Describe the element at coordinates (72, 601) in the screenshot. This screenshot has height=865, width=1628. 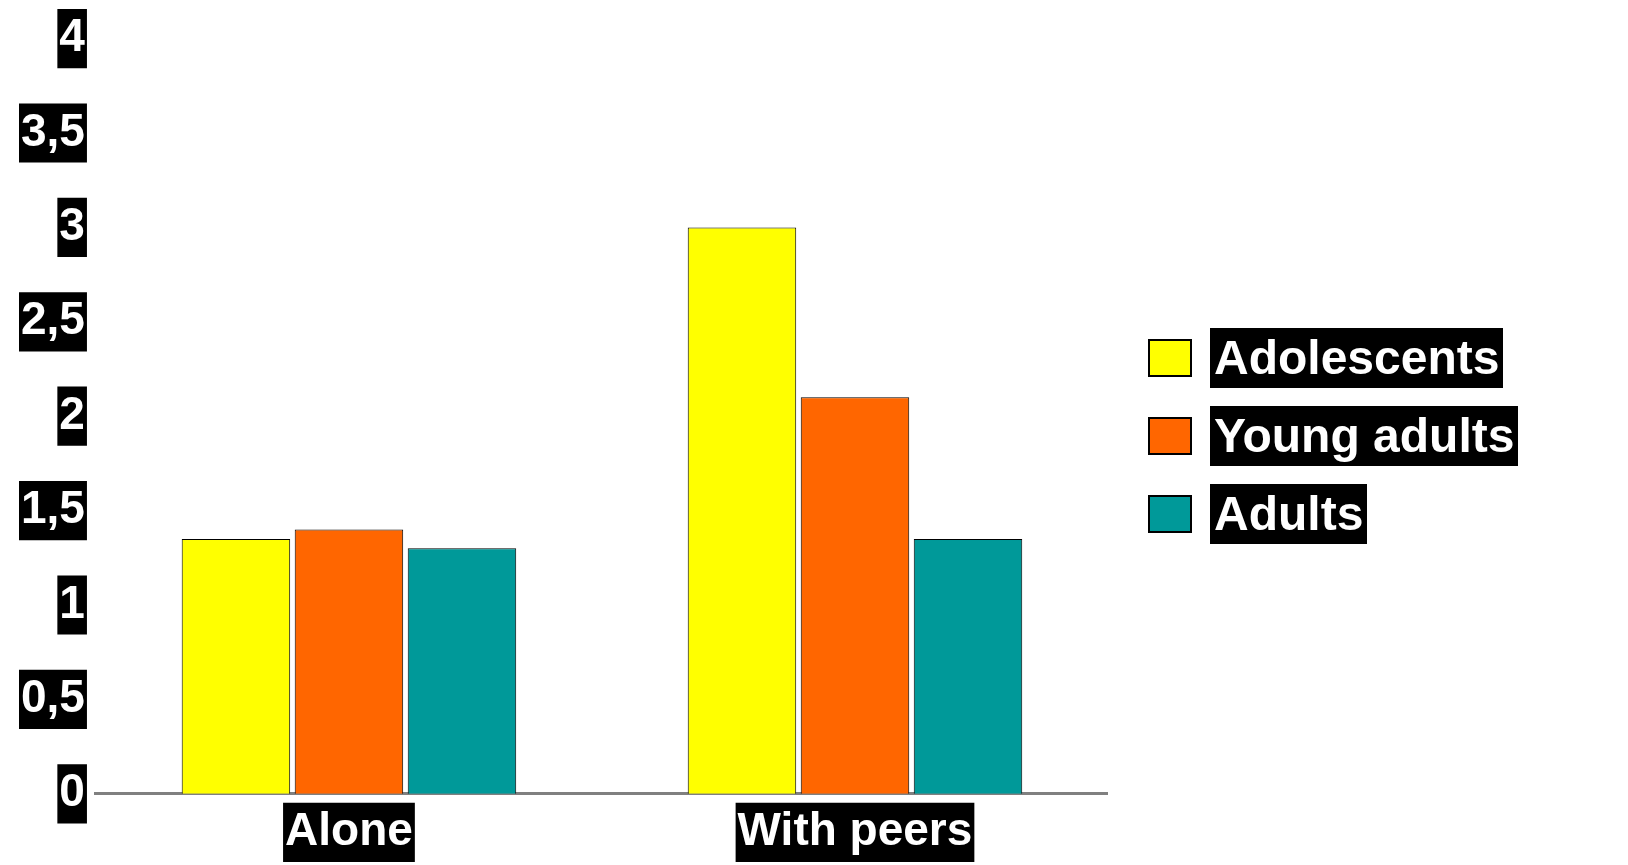
I see `y-tick-label: 1` at that location.